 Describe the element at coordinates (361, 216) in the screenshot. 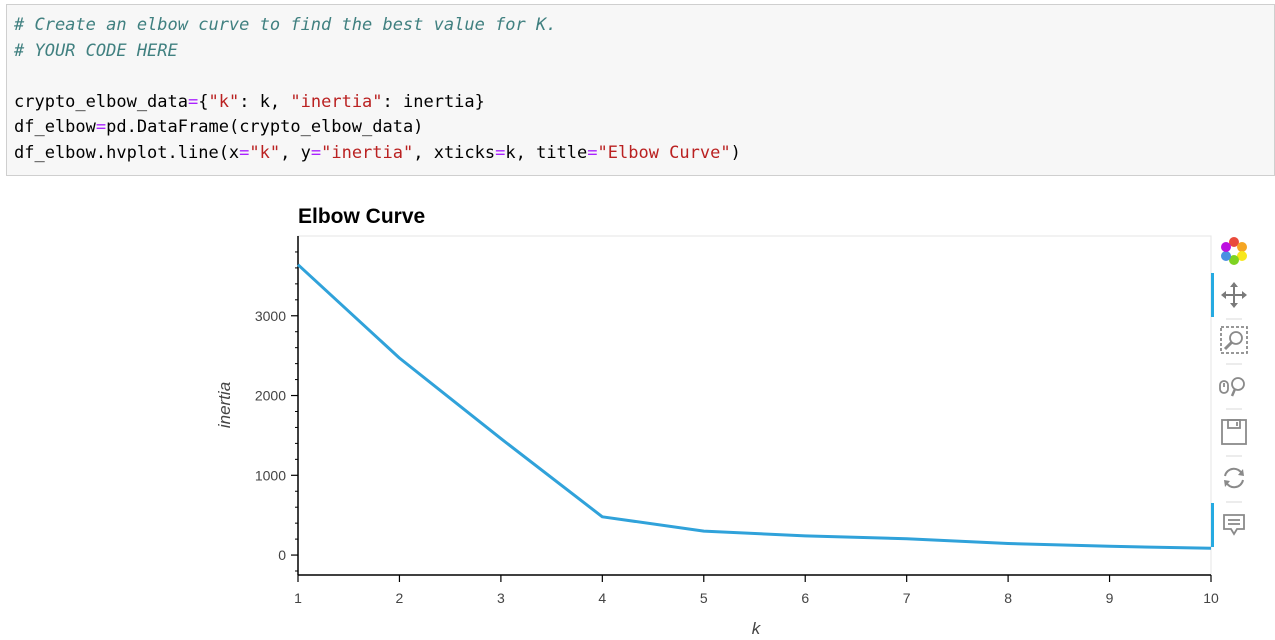

I see `chart-title: Elbow Curve` at that location.